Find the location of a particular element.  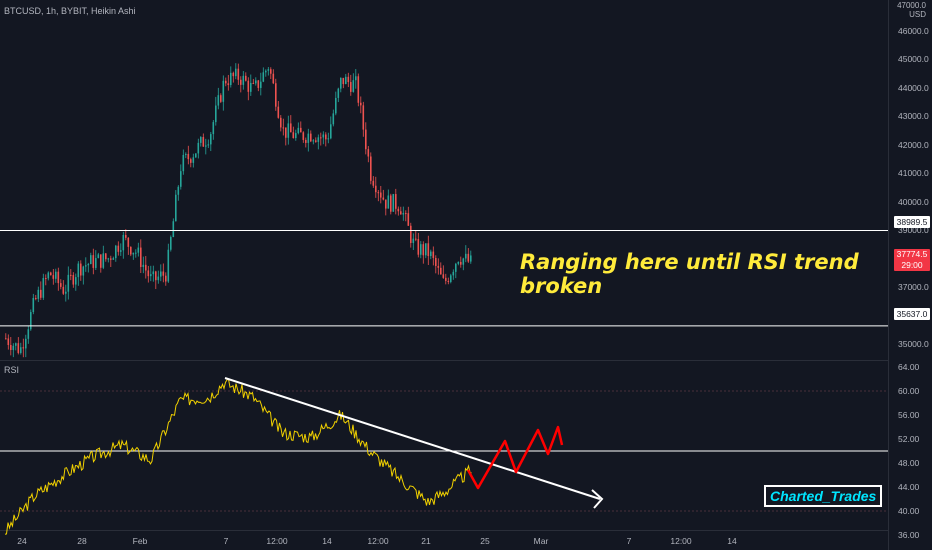

price-tick-label: 42000.0 is located at coordinates (913, 144).